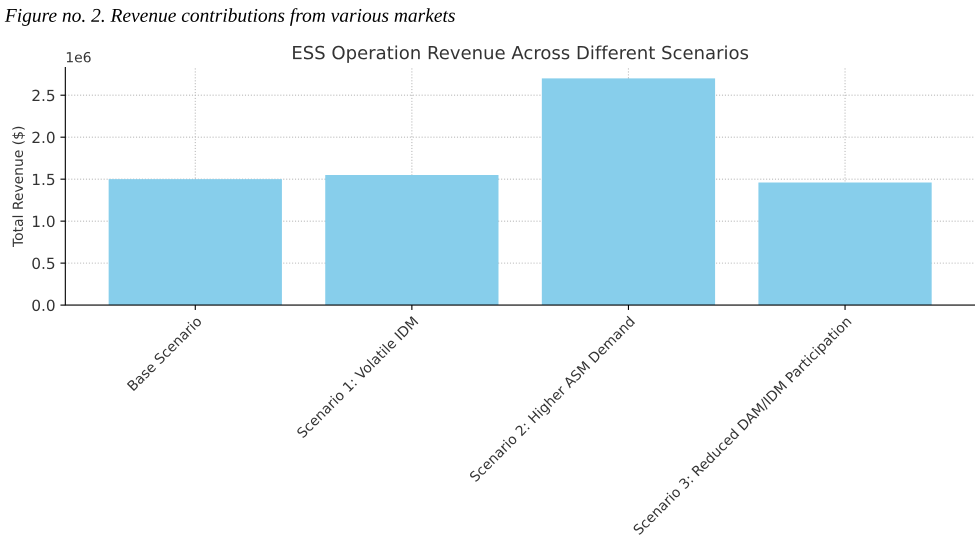  What do you see at coordinates (43, 96) in the screenshot?
I see `y-tick-label: 2.5` at bounding box center [43, 96].